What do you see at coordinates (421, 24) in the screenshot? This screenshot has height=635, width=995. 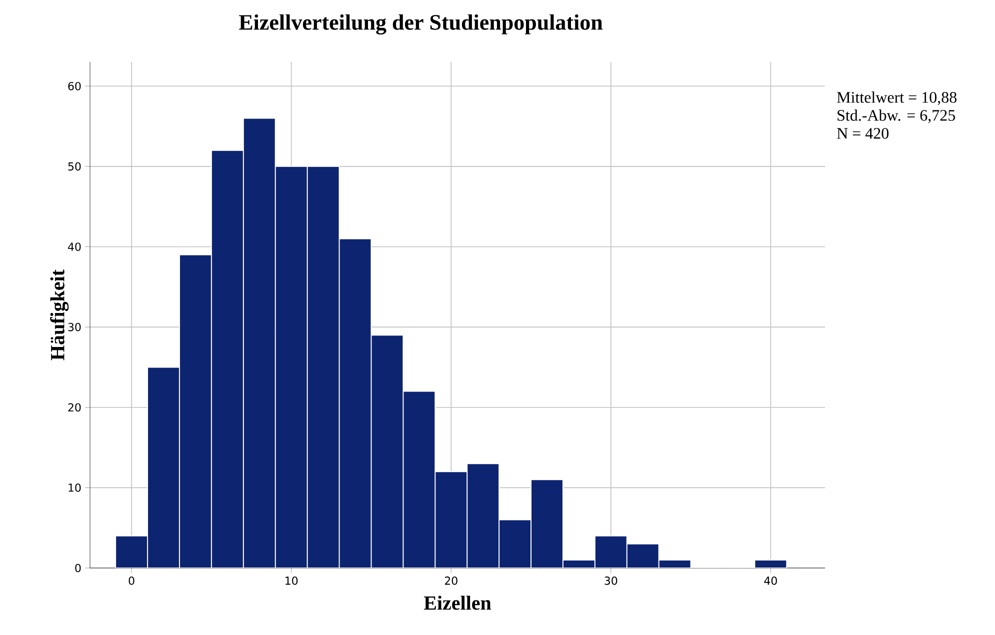 I see `chart-title: Eizellverteilung der Studienpopulation` at bounding box center [421, 24].